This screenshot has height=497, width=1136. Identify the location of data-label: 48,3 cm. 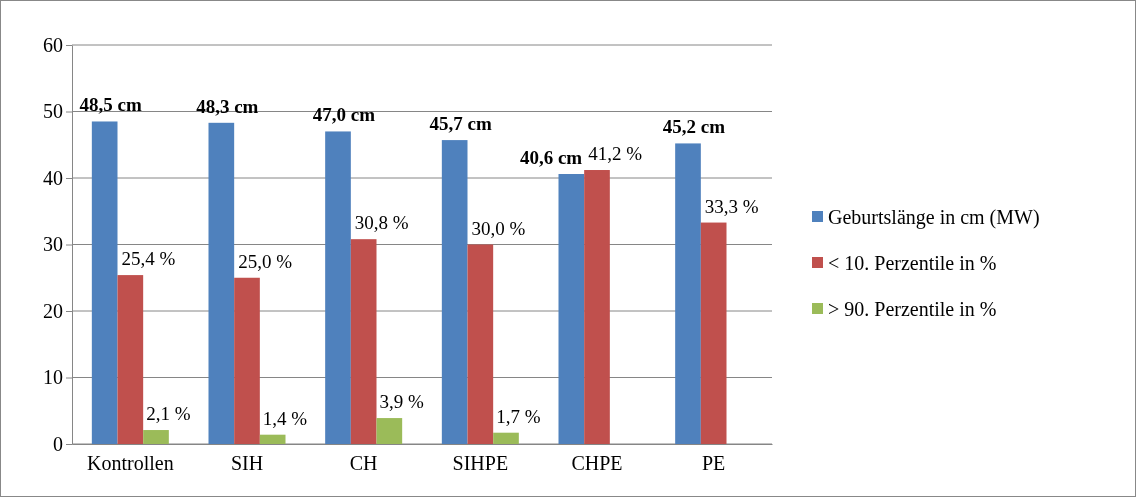
(227, 106).